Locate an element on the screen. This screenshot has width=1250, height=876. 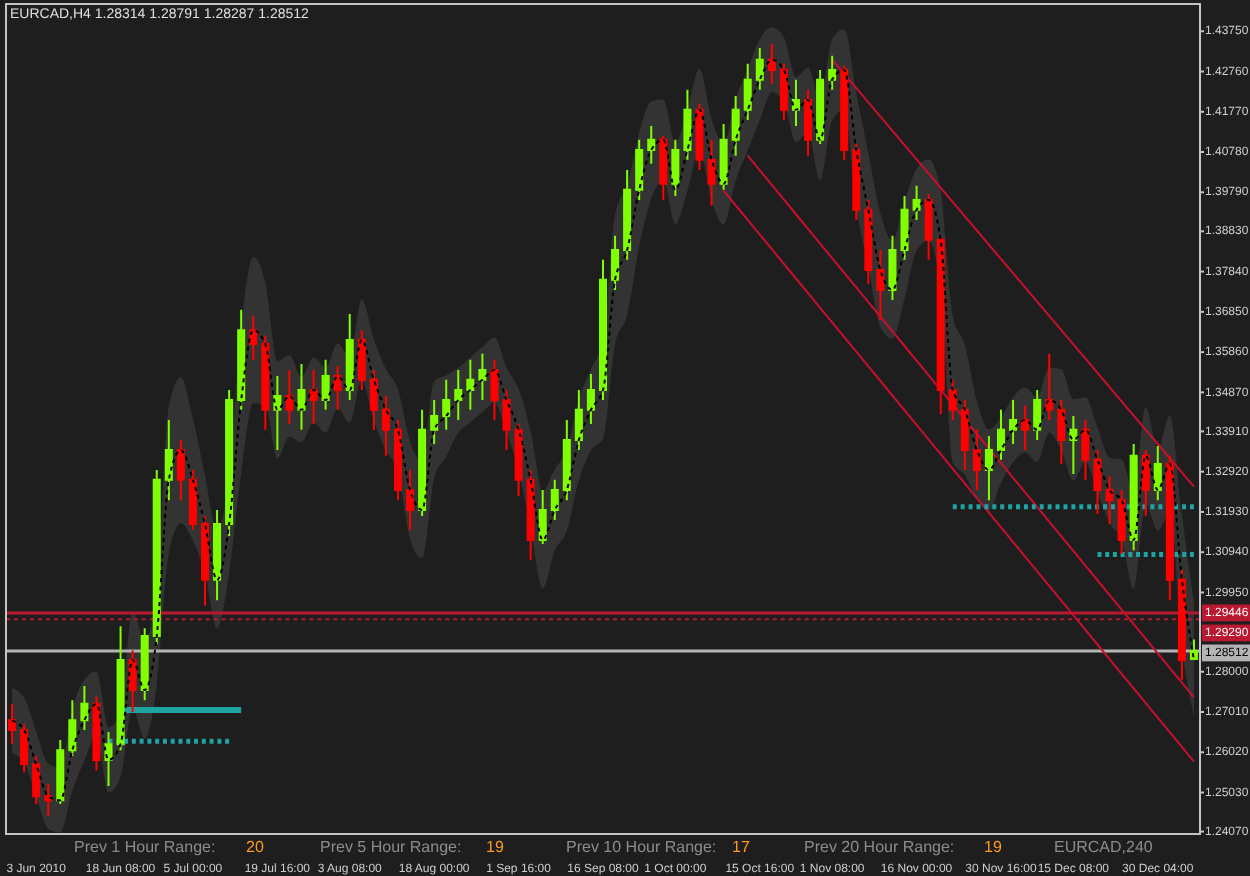
text: Prev 20 Hour Range: is located at coordinates (879, 847).